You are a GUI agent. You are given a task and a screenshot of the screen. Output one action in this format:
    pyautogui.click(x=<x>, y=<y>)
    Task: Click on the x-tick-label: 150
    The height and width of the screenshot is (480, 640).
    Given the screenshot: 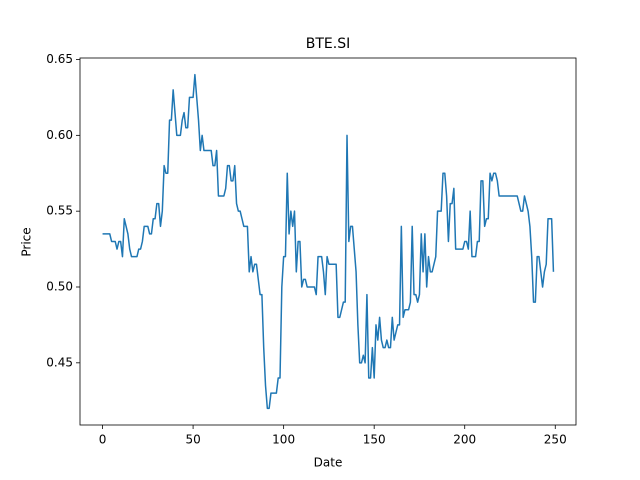 What is the action you would take?
    pyautogui.click(x=374, y=440)
    